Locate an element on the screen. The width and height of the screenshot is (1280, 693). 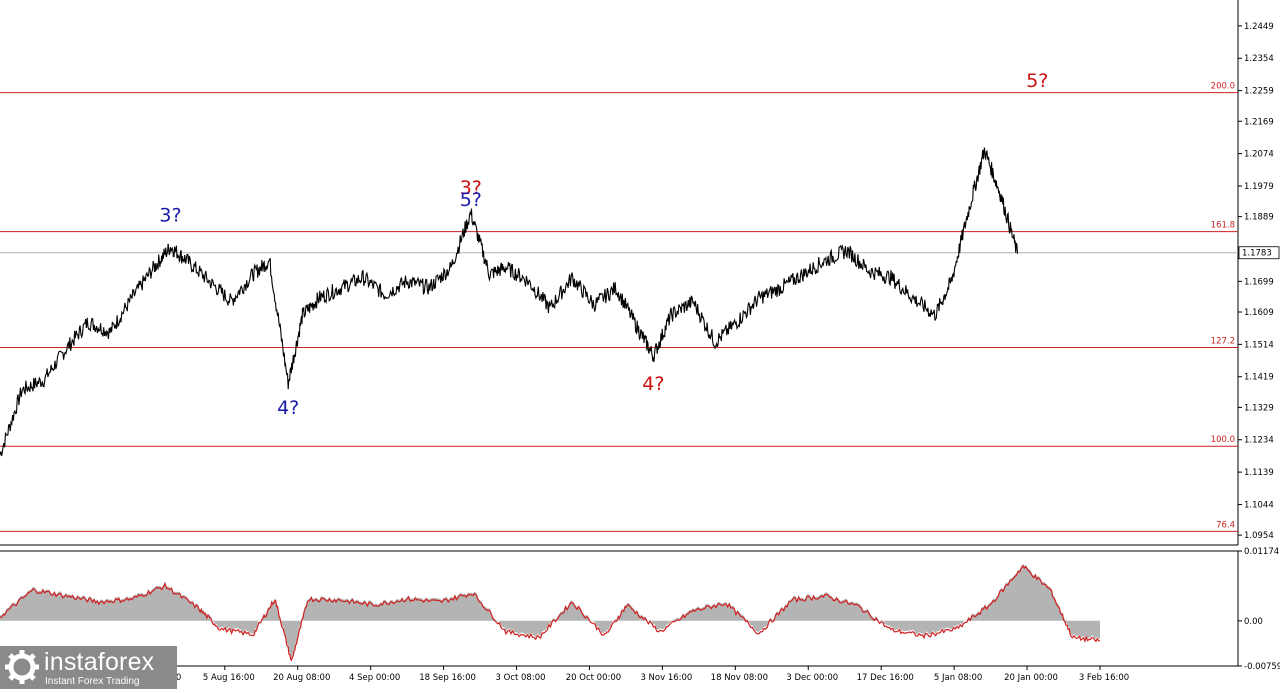
y-tick-label: 1.0954 is located at coordinates (1259, 536).